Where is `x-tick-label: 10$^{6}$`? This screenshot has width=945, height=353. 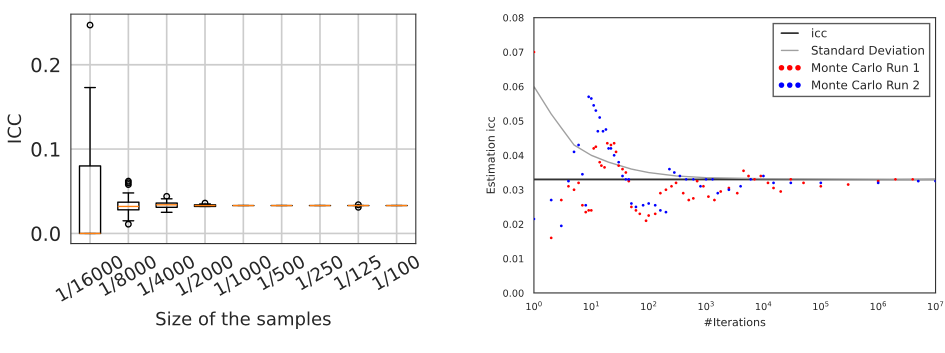
x-tick-label: 10$^{6}$ is located at coordinates (878, 305).